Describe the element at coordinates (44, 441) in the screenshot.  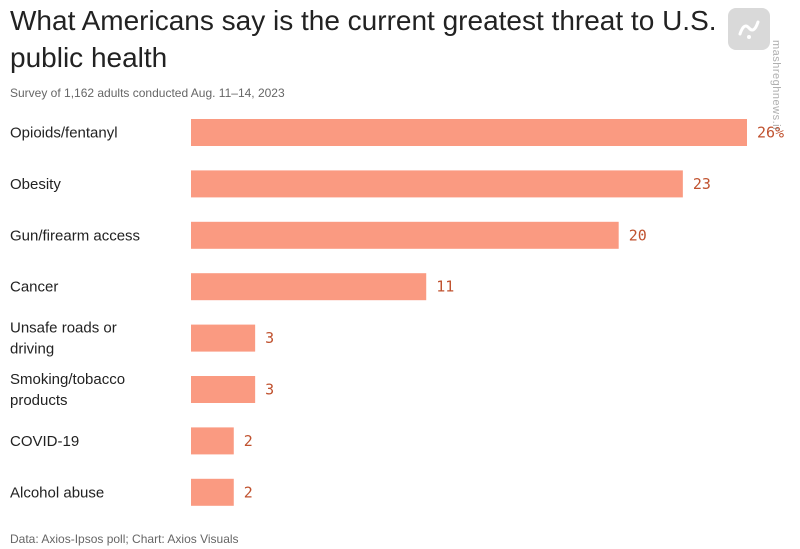
I see `category-label-6: COVID-19` at that location.